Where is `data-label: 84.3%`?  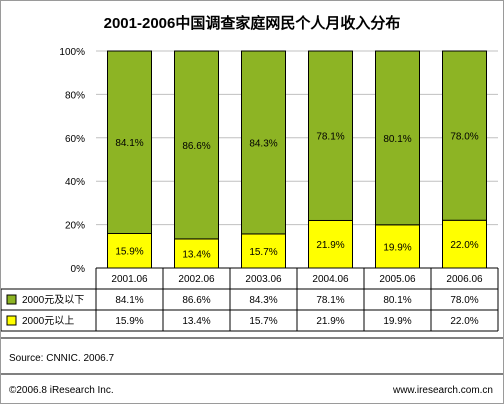
data-label: 84.3% is located at coordinates (263, 143).